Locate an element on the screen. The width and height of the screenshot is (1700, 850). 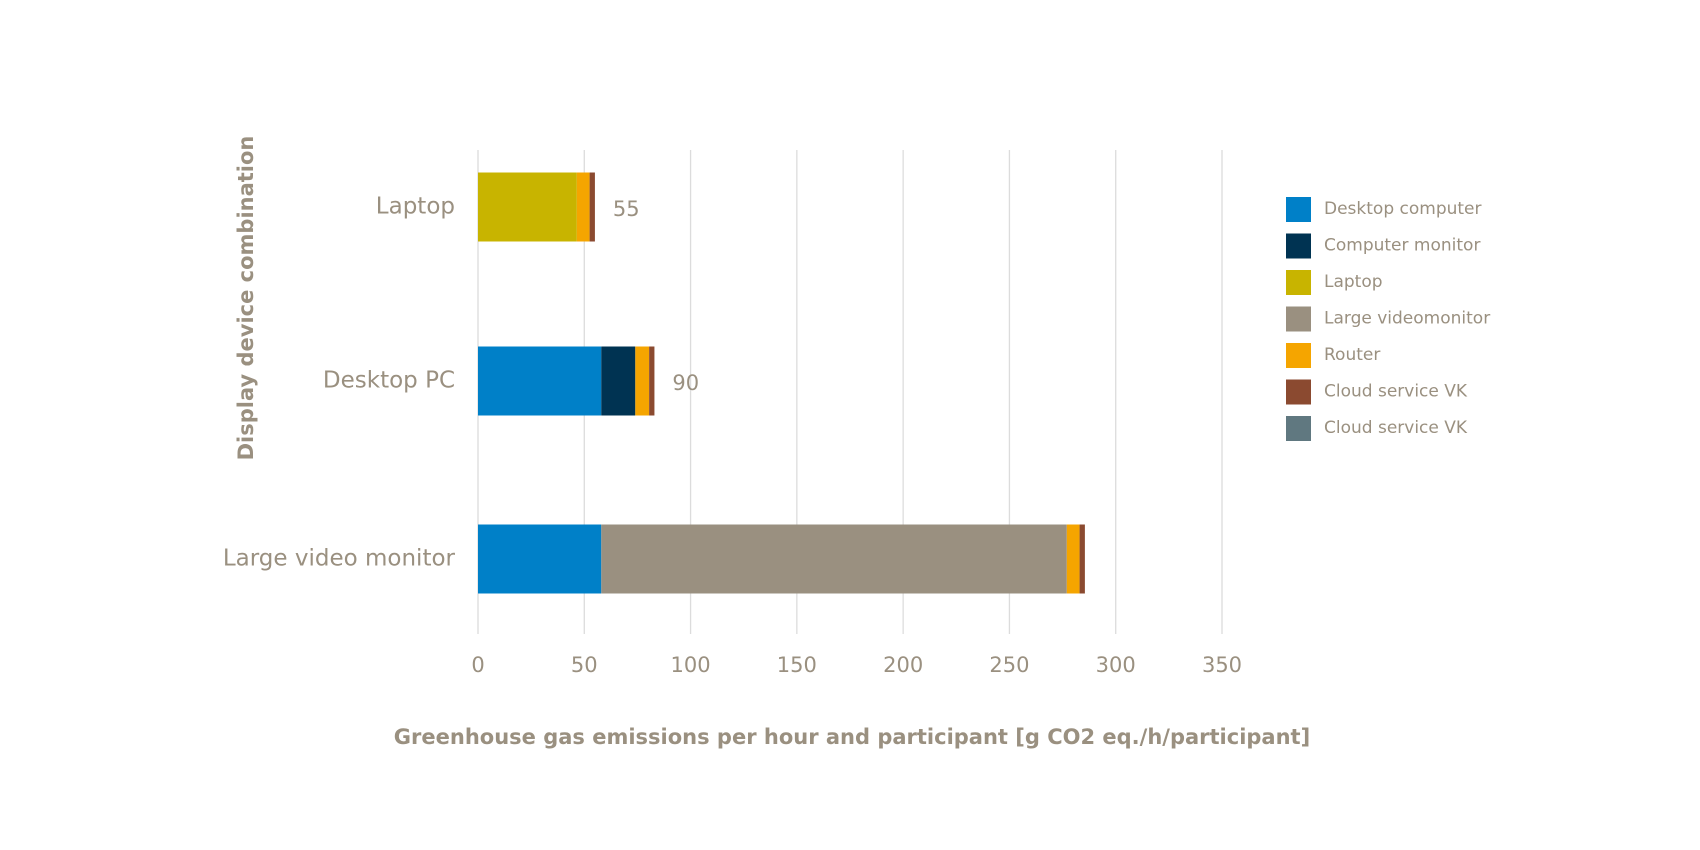
x-tick-label: 250 is located at coordinates (1009, 665).